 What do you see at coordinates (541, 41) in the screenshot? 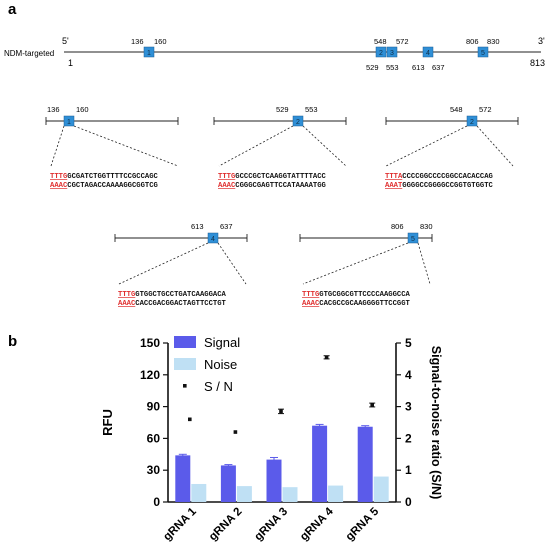
I see `three-prime-label: 3'` at bounding box center [541, 41].